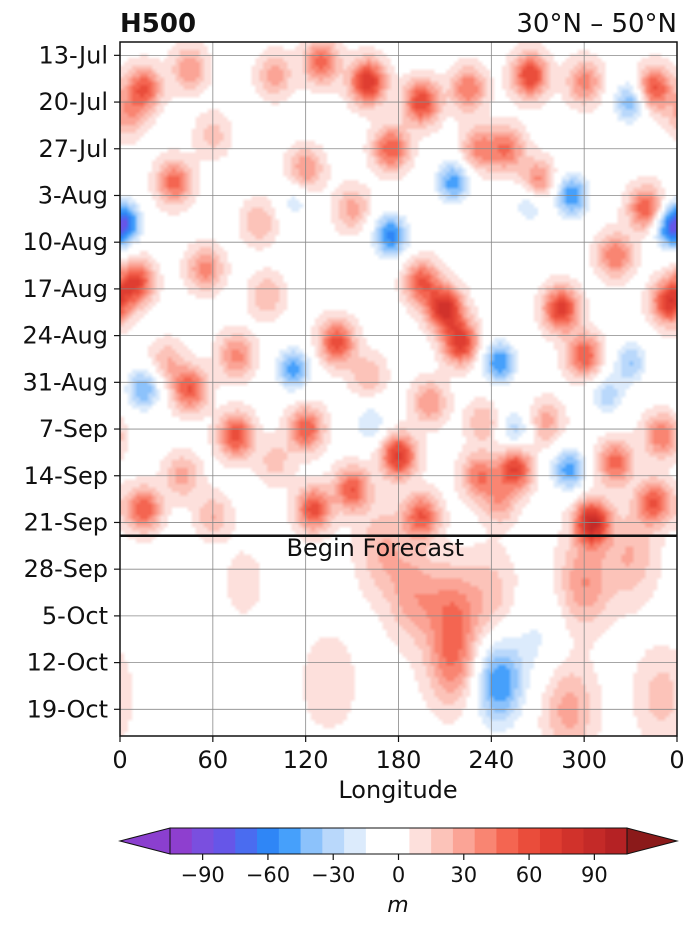 The image size is (697, 929). I want to click on x-tick-label: 60, so click(213, 760).